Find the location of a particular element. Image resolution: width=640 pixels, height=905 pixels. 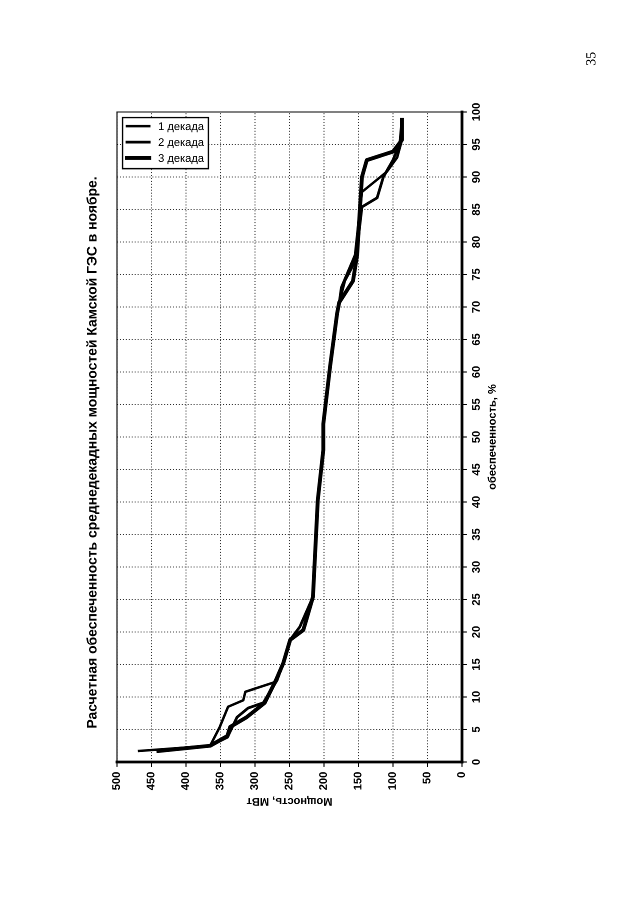

y-tick-label: 70 is located at coordinates (476, 307).